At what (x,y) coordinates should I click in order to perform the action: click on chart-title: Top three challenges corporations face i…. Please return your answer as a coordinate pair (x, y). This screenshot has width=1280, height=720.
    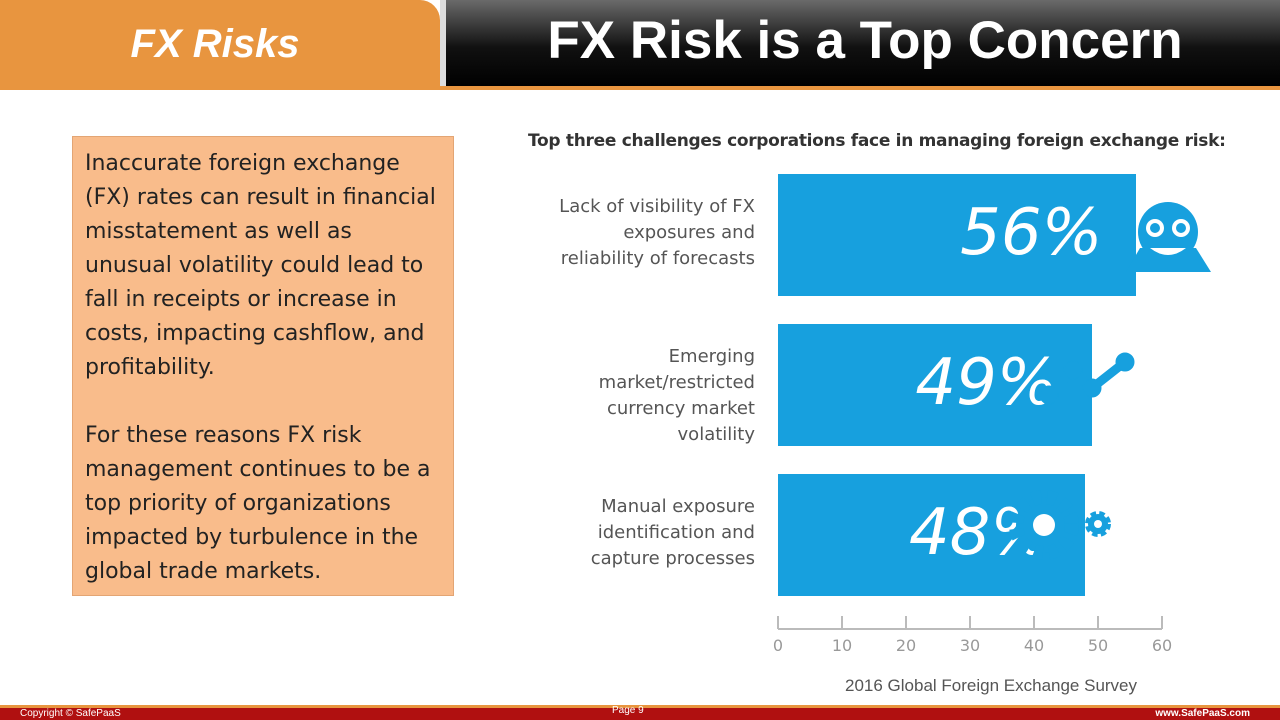
    Looking at the image, I should click on (877, 141).